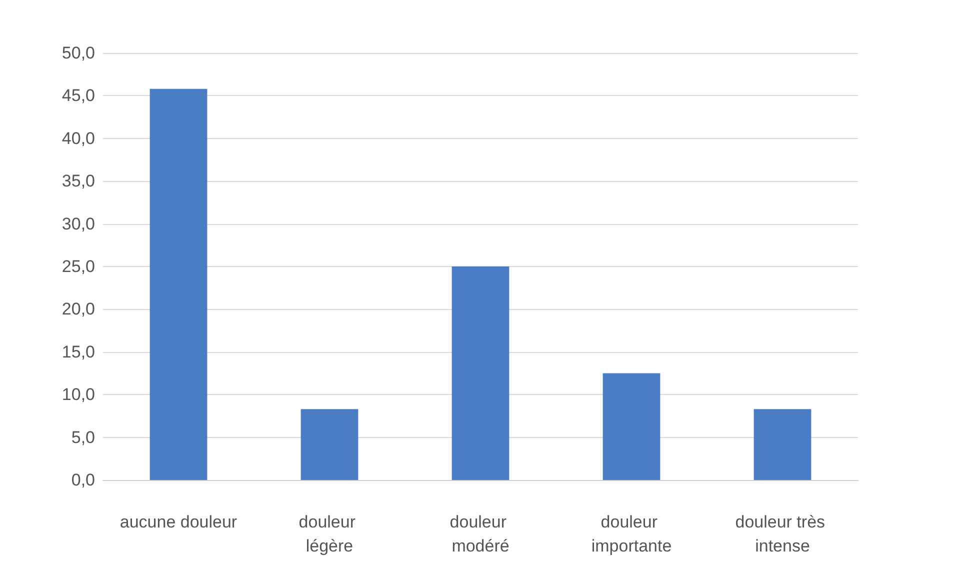 The image size is (956, 578). I want to click on y-tick-label: 25,0, so click(78, 266).